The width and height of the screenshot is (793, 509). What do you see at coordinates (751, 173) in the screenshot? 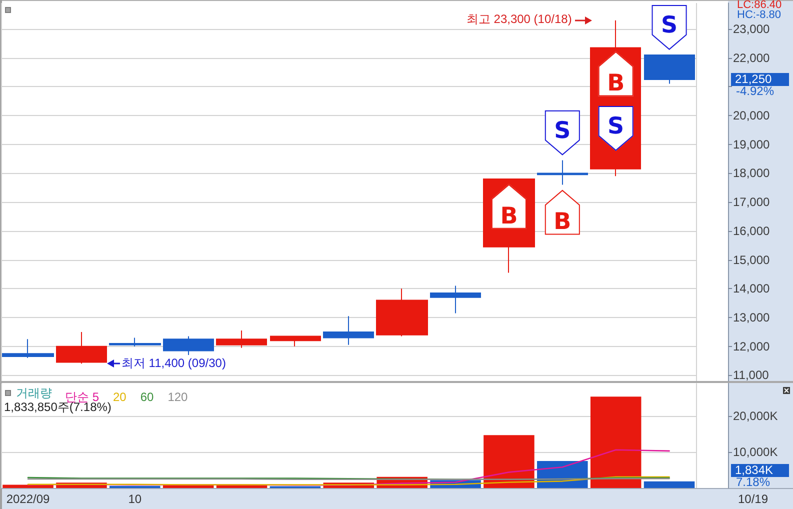
I see `y-tick-label: 18,000` at bounding box center [751, 173].